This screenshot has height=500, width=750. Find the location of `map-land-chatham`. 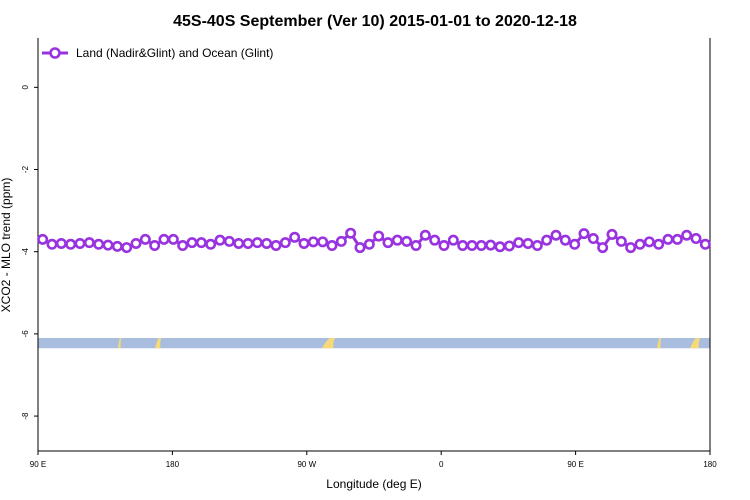

map-land-chatham is located at coordinates (119, 343).